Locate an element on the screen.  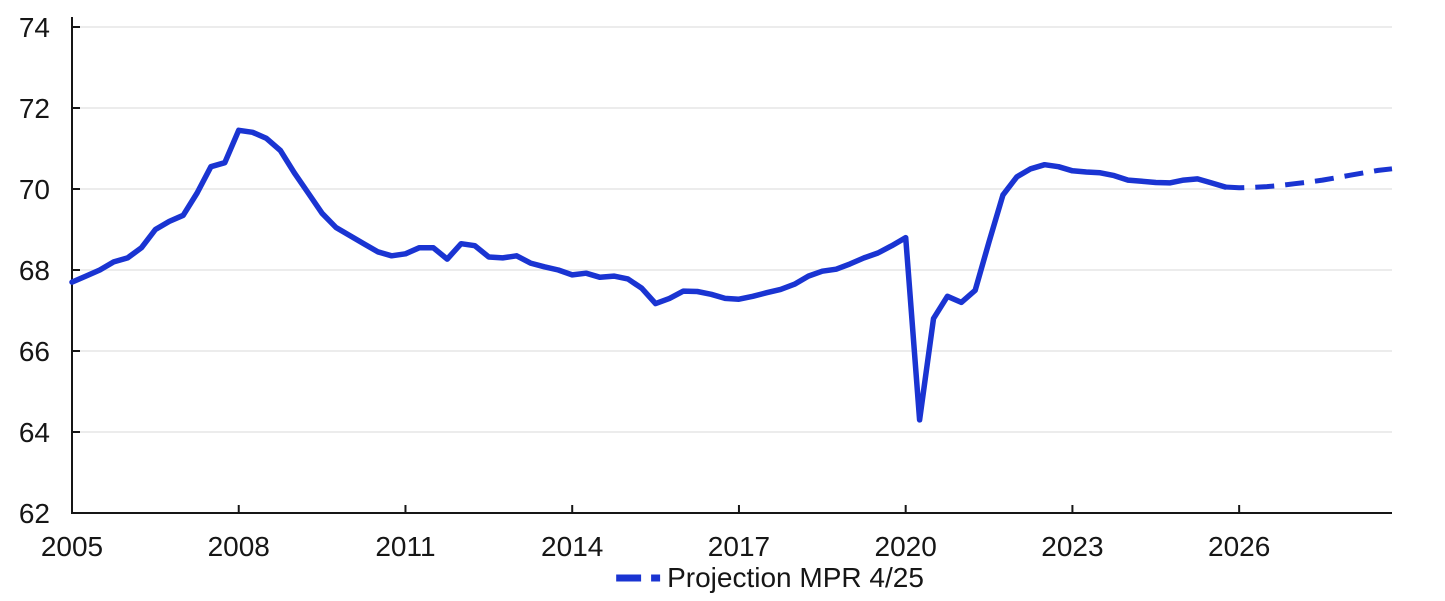
x-tick-label: 2017 is located at coordinates (739, 546).